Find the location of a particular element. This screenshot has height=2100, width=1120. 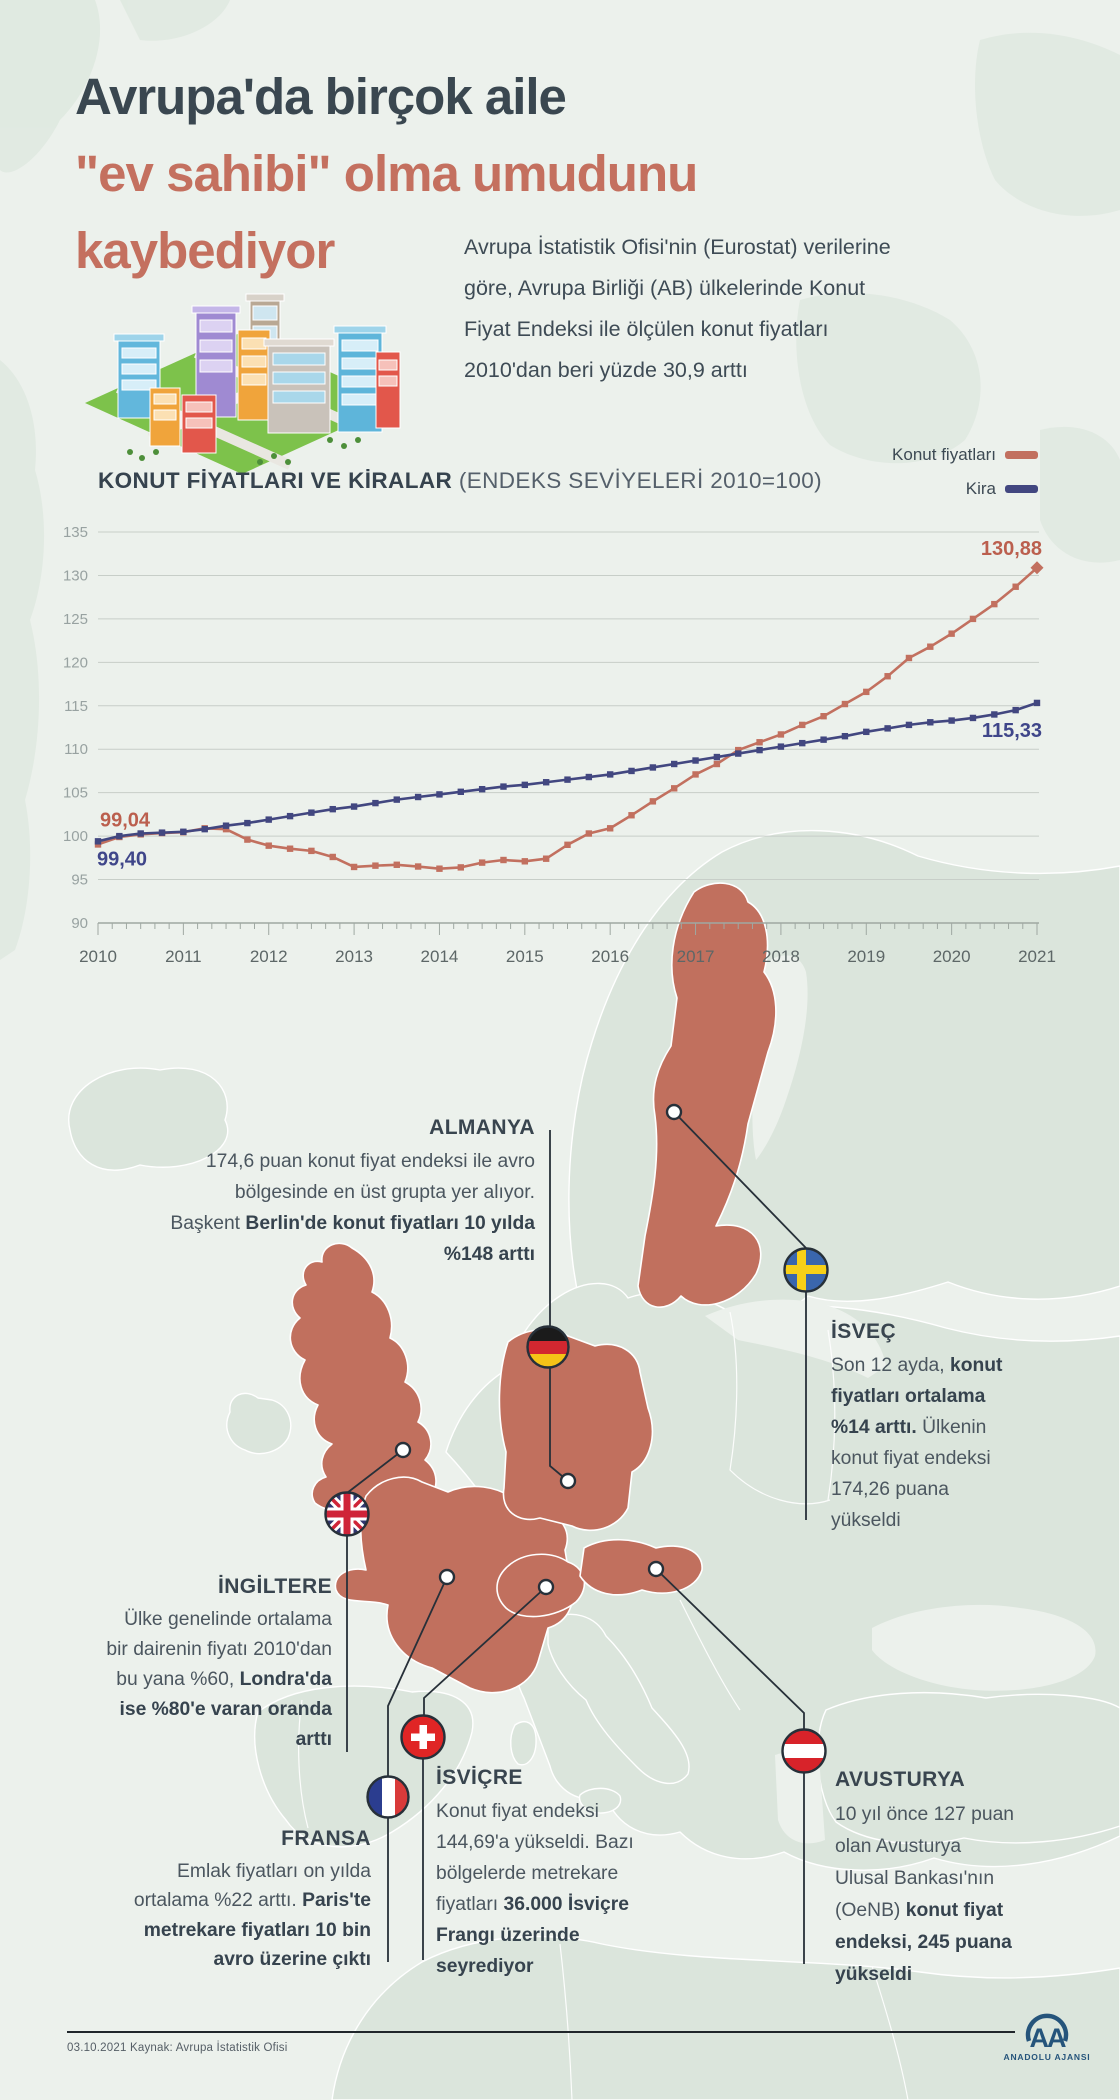

callout-line: 174,6 puan konut fiyat endeksi ile avro is located at coordinates (300, 1161).